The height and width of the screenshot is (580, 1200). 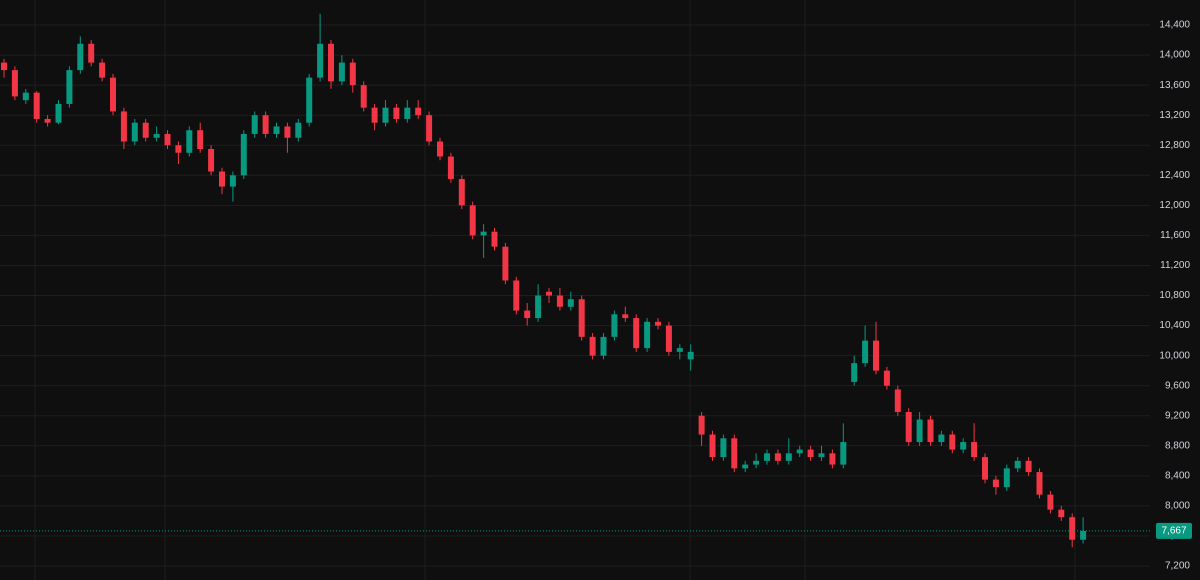 What do you see at coordinates (1175, 265) in the screenshot?
I see `y-tick-label: 11,200` at bounding box center [1175, 265].